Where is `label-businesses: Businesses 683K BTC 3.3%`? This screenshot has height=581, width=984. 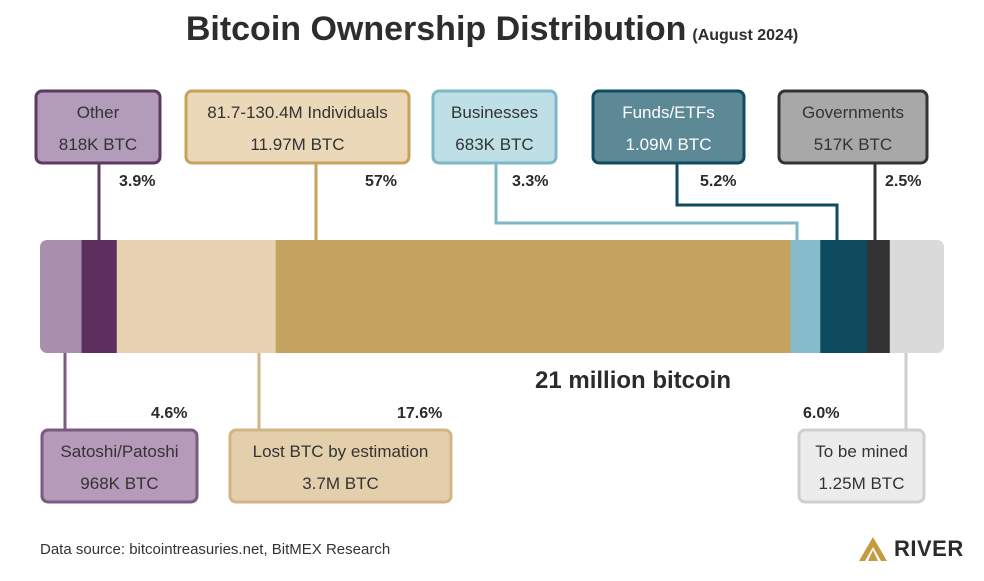 label-businesses: Businesses 683K BTC 3.3% is located at coordinates (615, 164).